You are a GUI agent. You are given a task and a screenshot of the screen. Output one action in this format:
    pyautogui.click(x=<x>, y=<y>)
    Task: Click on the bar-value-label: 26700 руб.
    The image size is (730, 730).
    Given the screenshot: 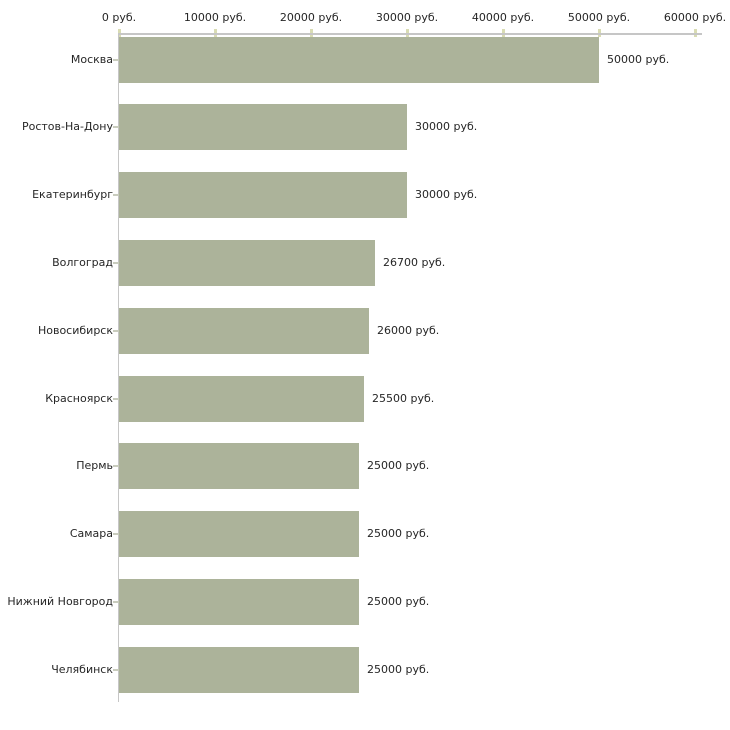 What is the action you would take?
    pyautogui.click(x=414, y=262)
    